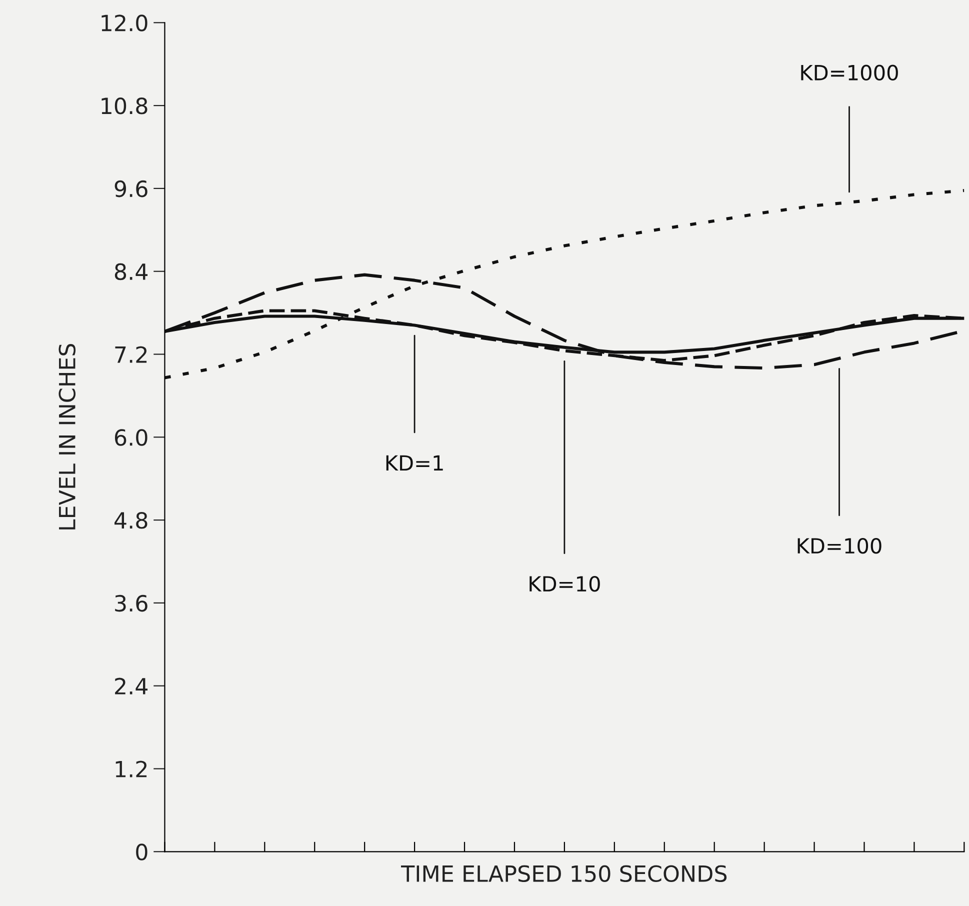  I want to click on x-axis-title: TIME ELAPSED 150 SECONDS, so click(564, 873).